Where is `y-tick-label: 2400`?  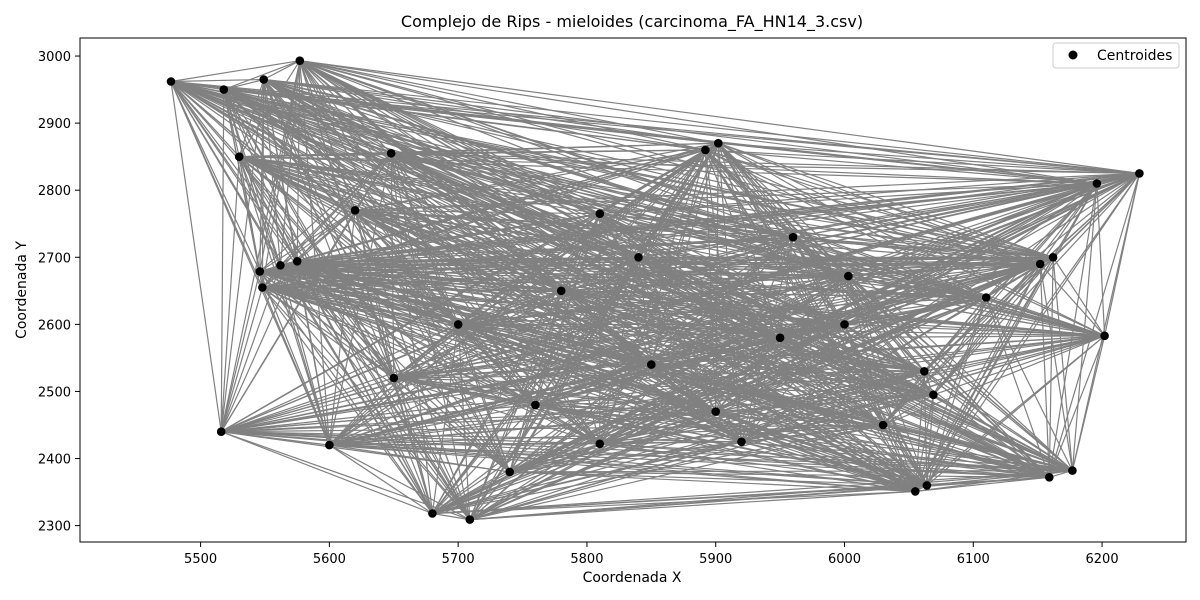
y-tick-label: 2400 is located at coordinates (54, 460).